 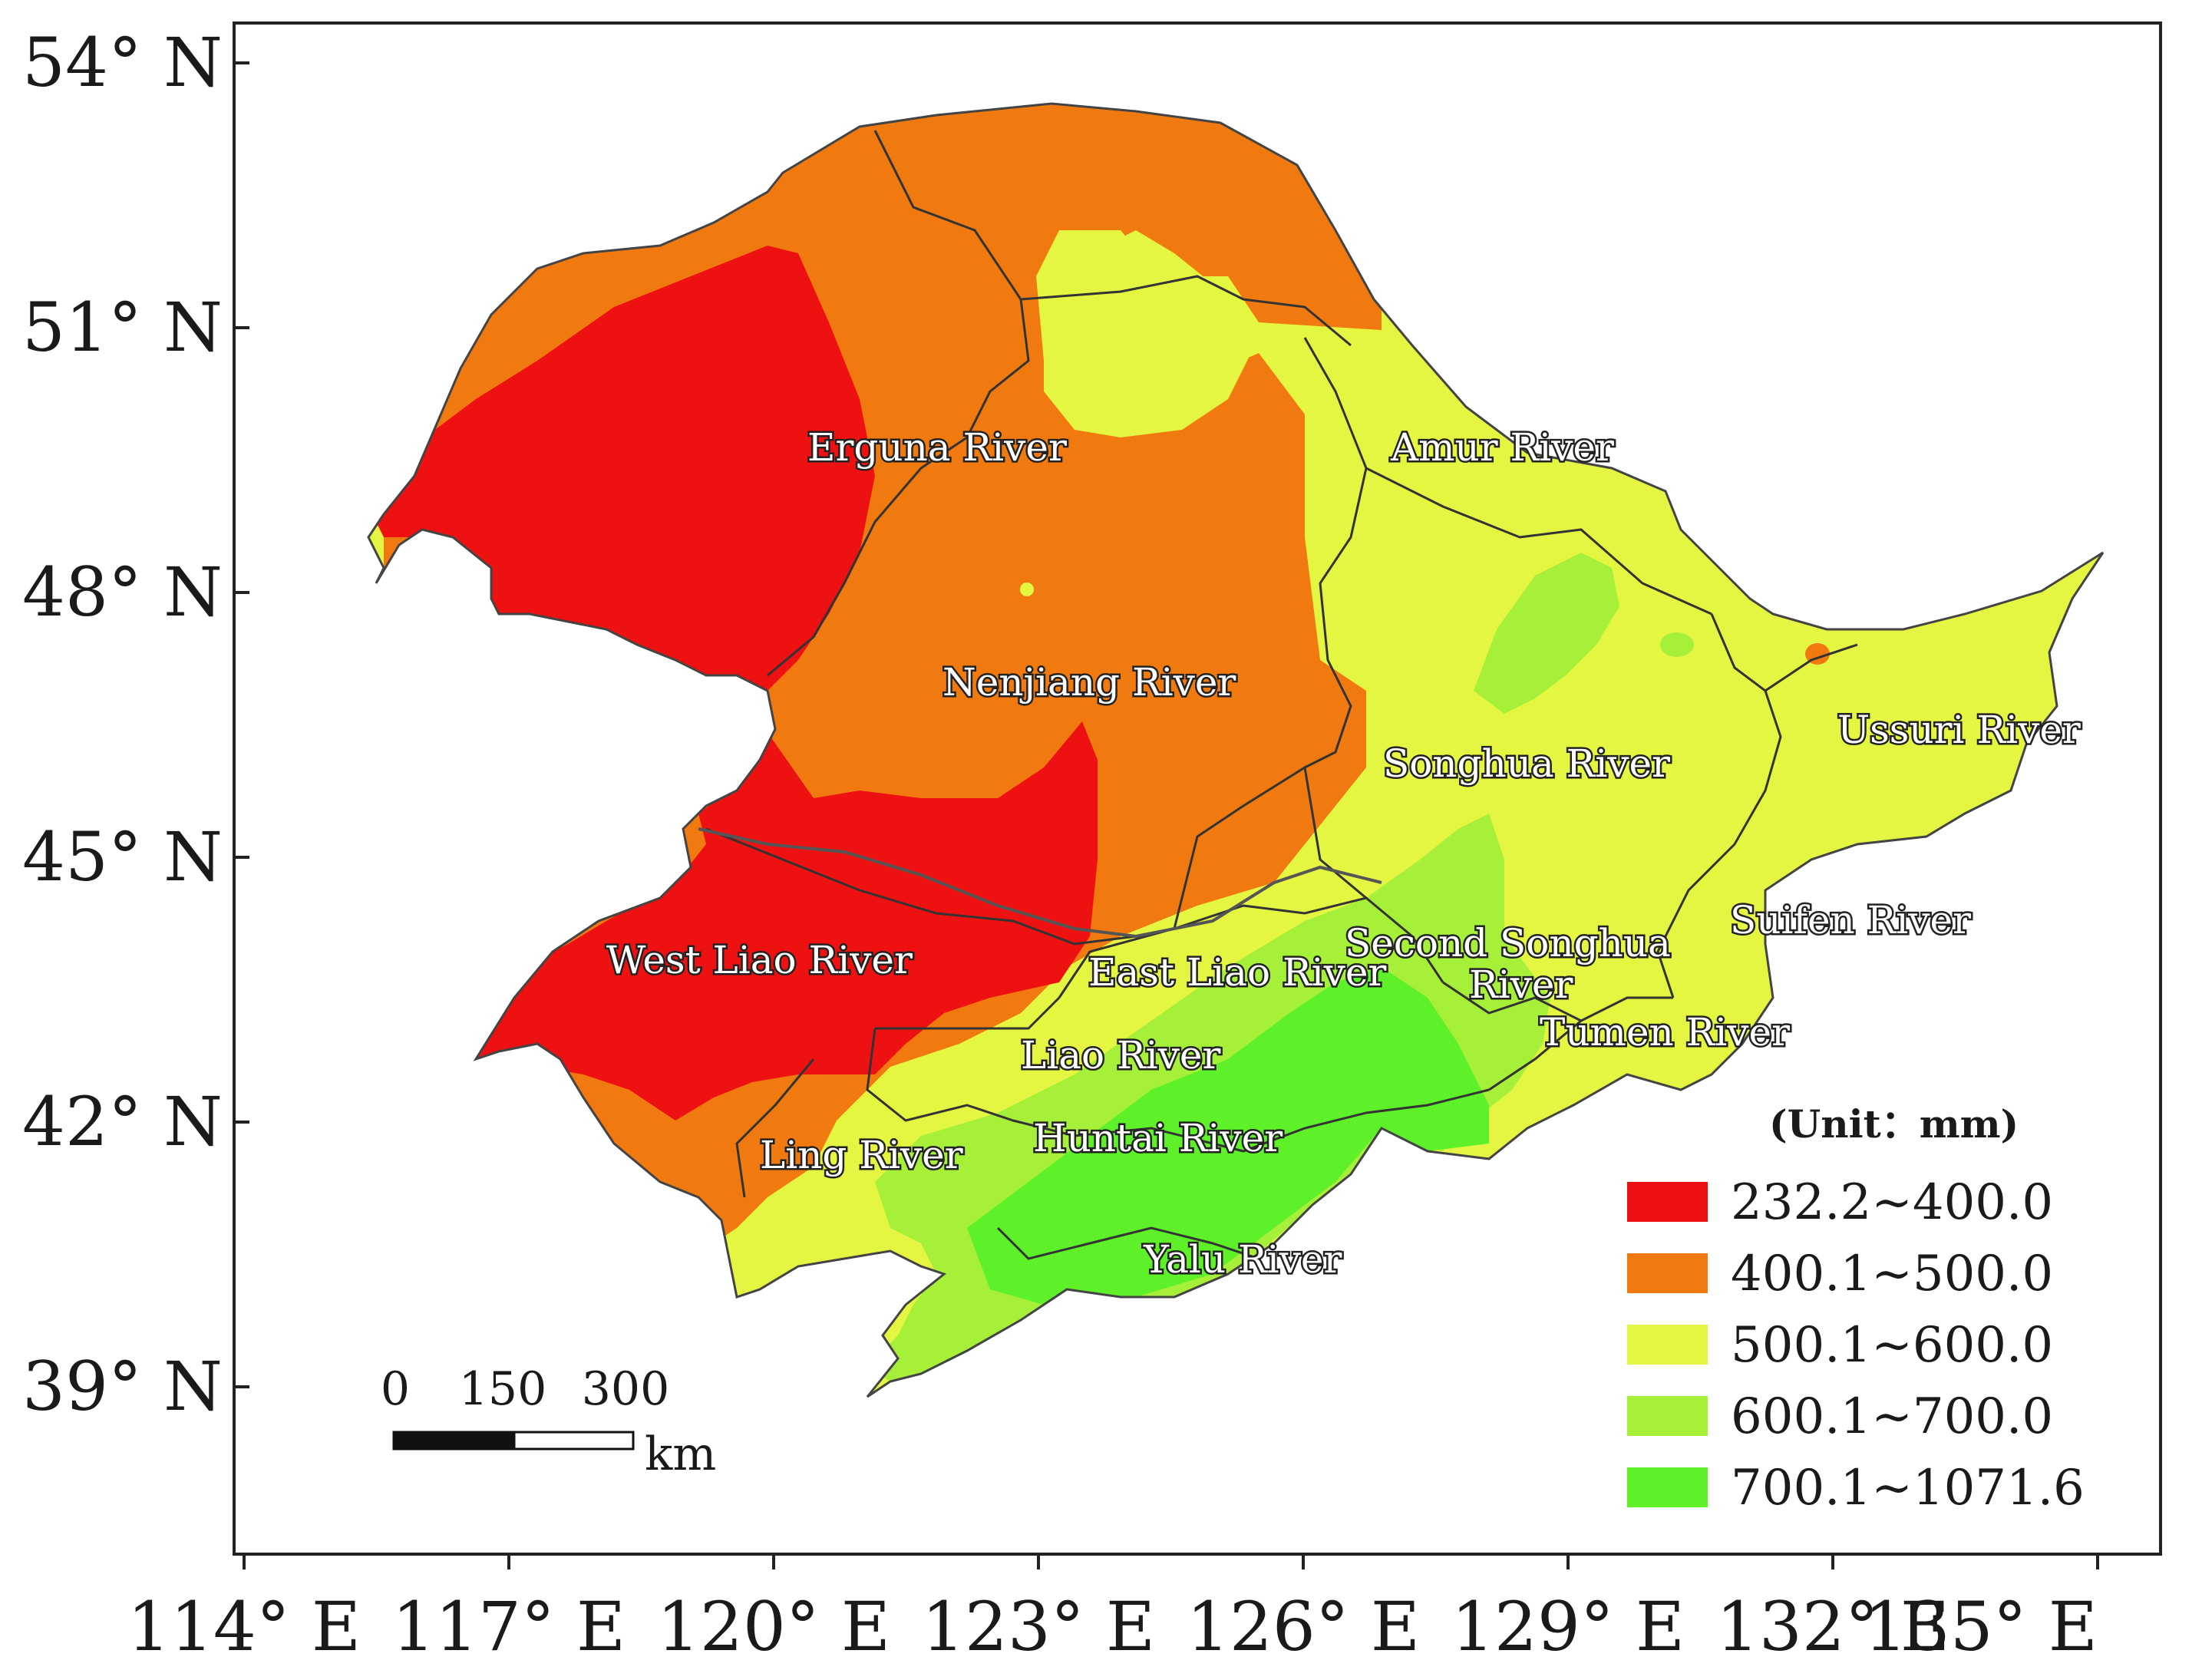 What do you see at coordinates (1892, 1202) in the screenshot?
I see `legend-label: 232.2~400.0` at bounding box center [1892, 1202].